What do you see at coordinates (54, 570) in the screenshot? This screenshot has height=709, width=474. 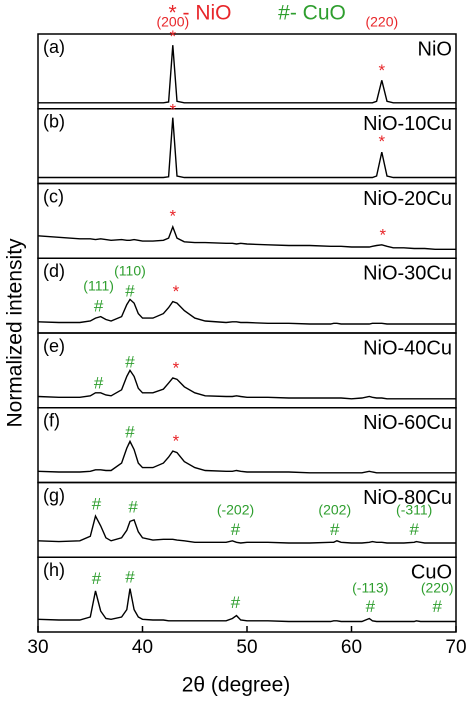 I see `panel-label: (h)` at bounding box center [54, 570].